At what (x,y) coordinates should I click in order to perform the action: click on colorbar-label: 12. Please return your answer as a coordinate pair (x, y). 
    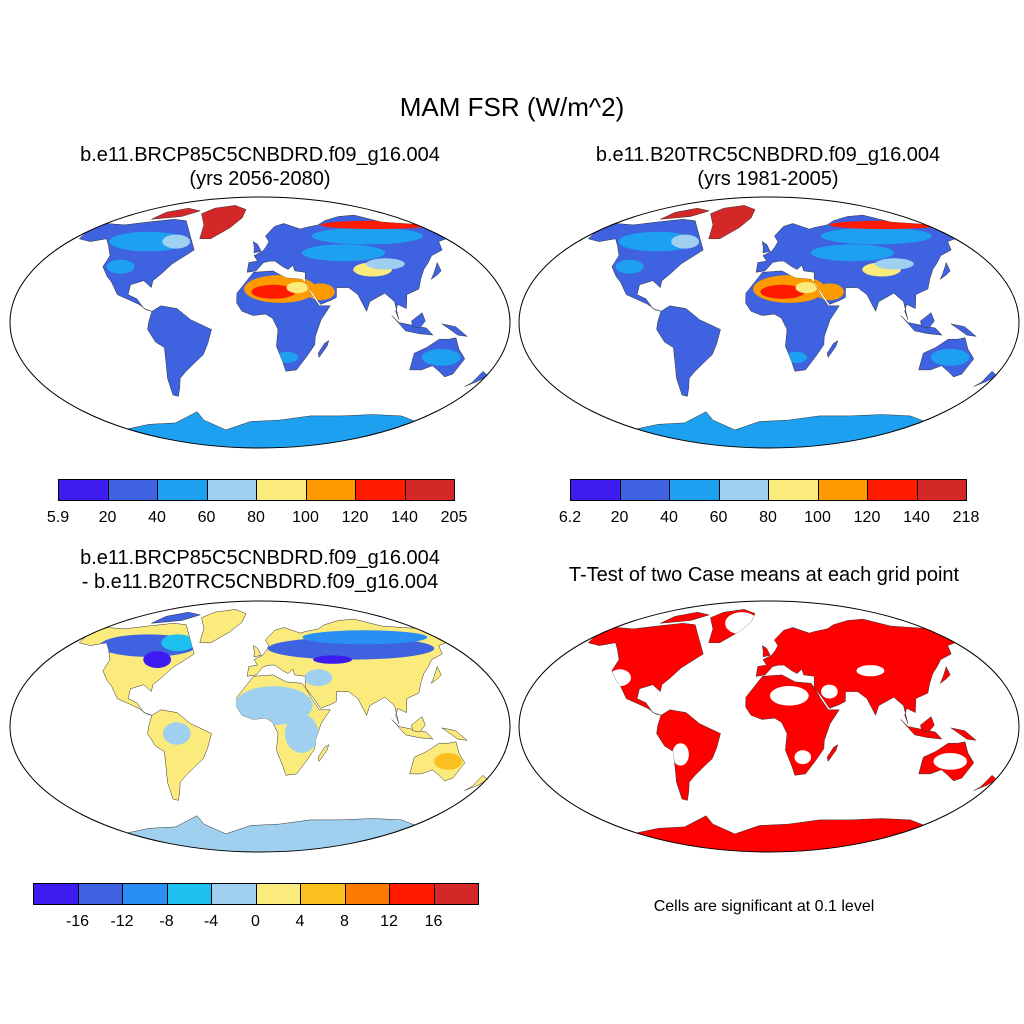
    Looking at the image, I should click on (389, 921).